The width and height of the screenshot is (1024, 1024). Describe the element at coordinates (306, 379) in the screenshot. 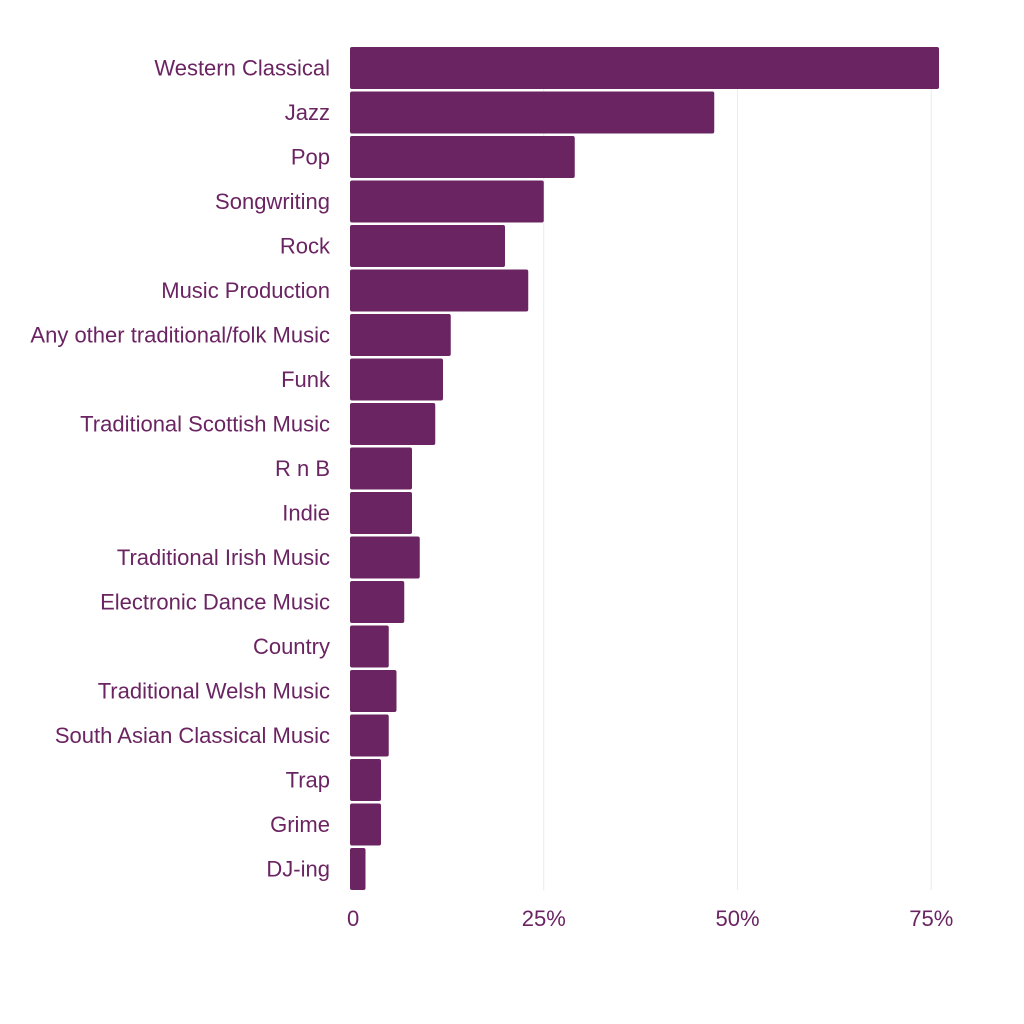

I see `category-label-7: Funk` at that location.